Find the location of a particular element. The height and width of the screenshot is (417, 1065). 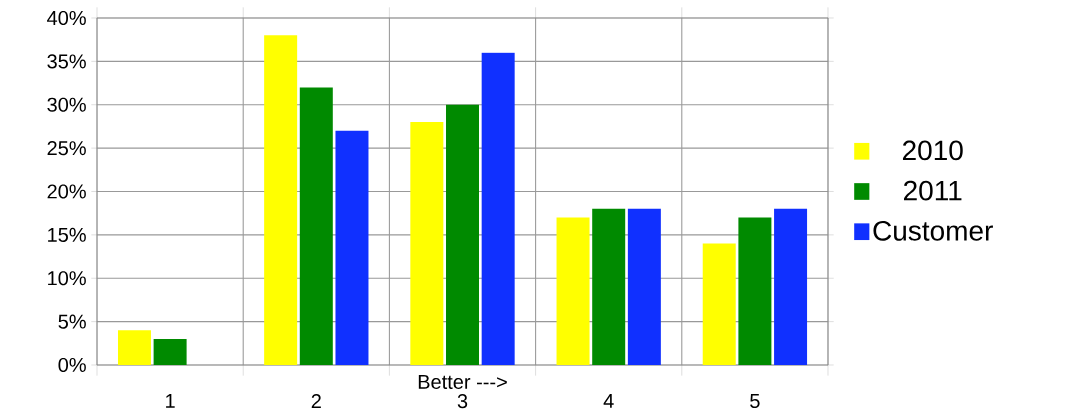

x-tick-label: 4 is located at coordinates (608, 401).